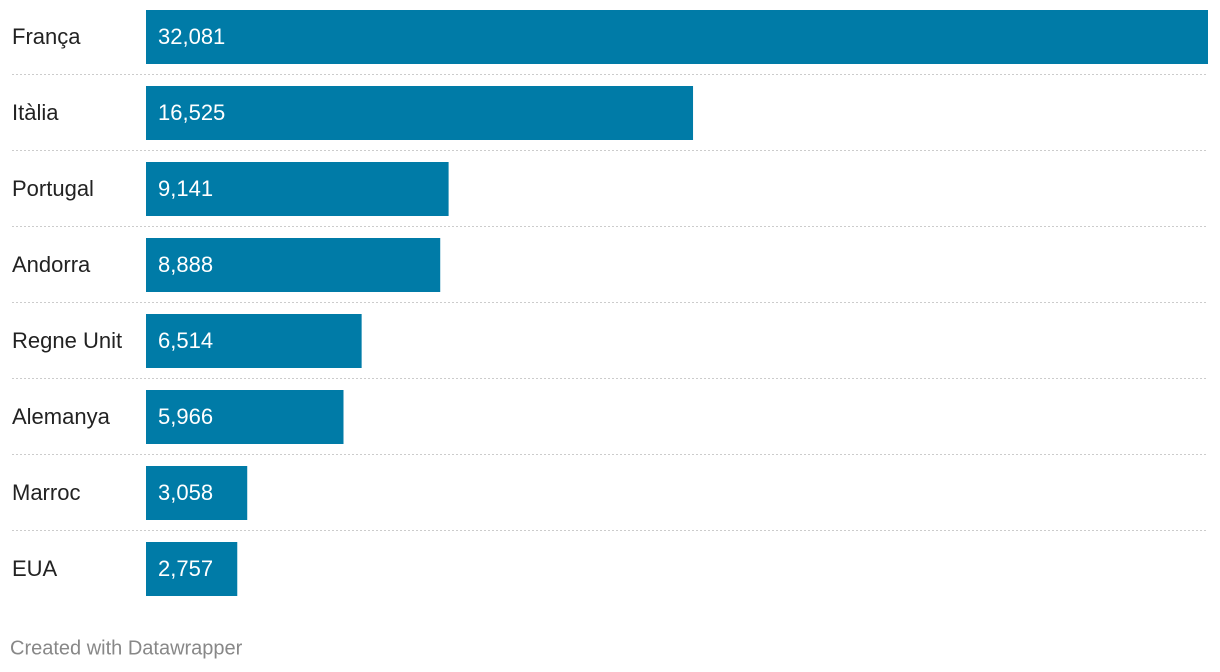 The image size is (1220, 672). Describe the element at coordinates (51, 264) in the screenshot. I see `category-label: Andorra` at that location.